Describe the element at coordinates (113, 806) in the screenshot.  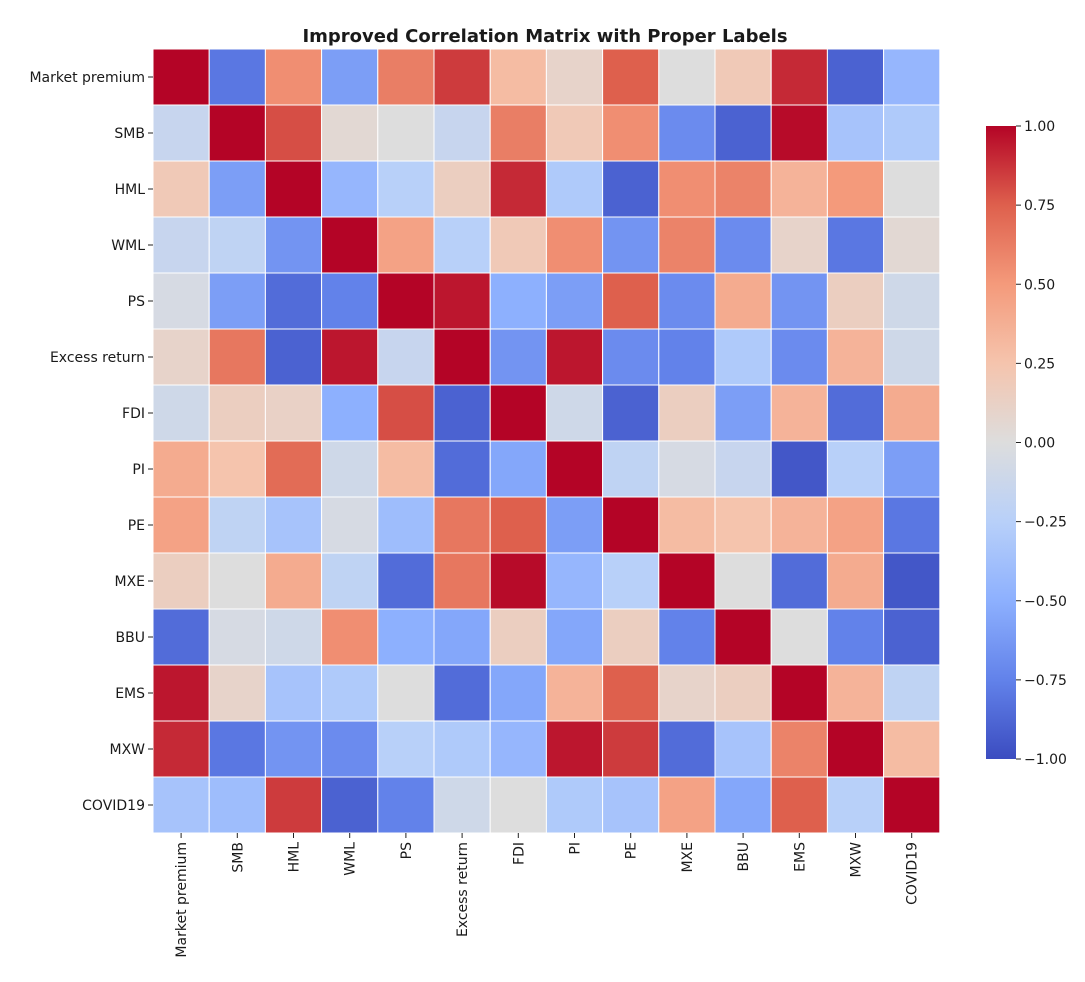
I see `y-tick-label: COVID19` at that location.